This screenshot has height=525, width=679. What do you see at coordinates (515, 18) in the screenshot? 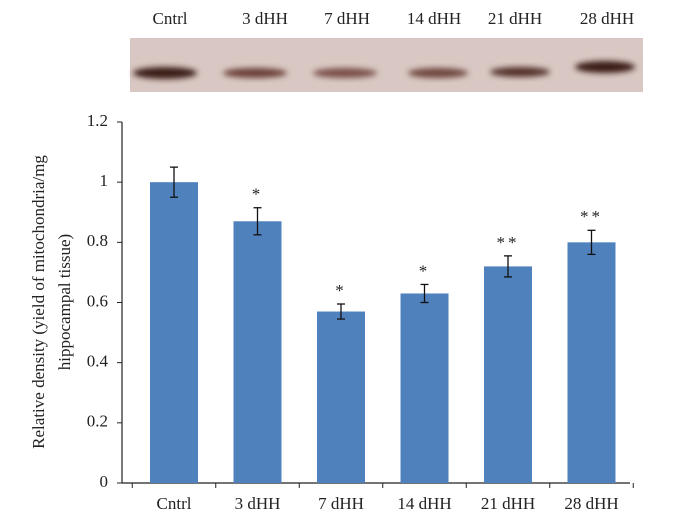
I see `blot-lane-label: 21 dHH` at bounding box center [515, 18].